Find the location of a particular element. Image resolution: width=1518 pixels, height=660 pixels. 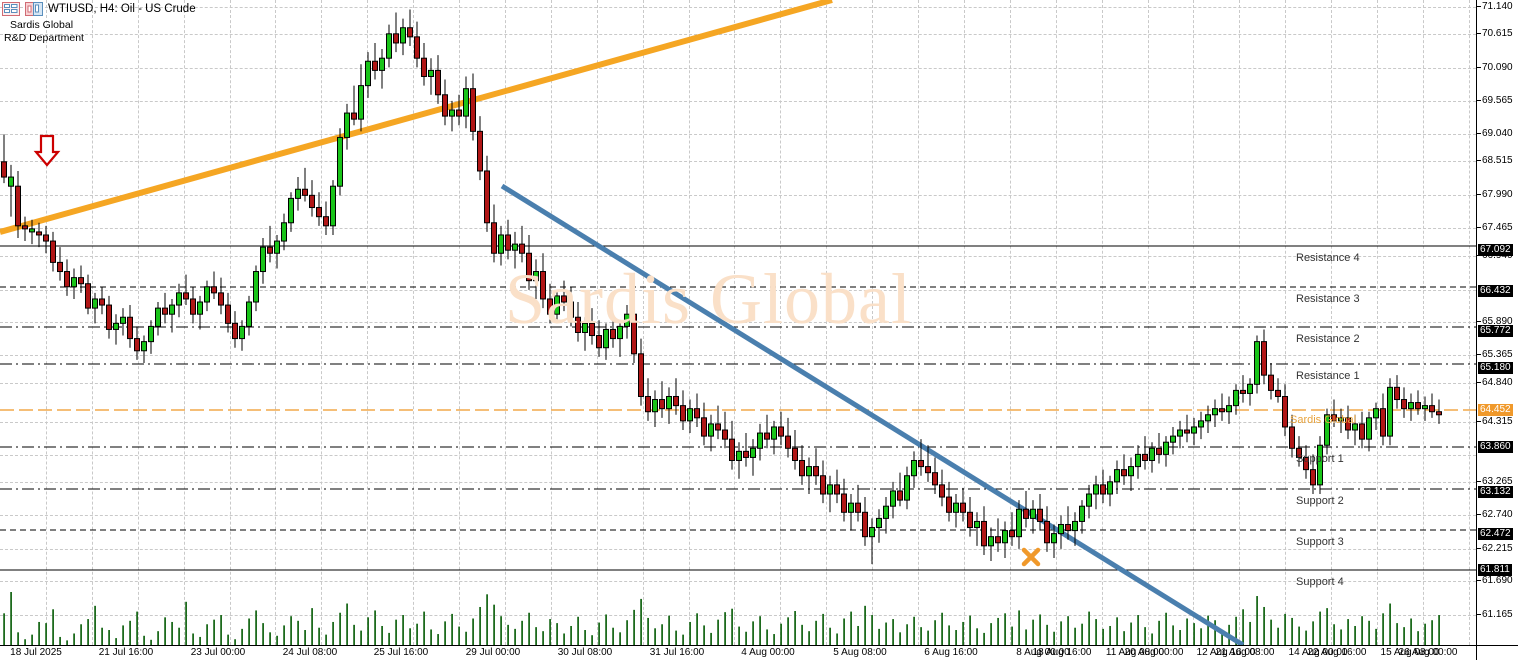

level-price-box: 63.860 is located at coordinates (1495, 447).